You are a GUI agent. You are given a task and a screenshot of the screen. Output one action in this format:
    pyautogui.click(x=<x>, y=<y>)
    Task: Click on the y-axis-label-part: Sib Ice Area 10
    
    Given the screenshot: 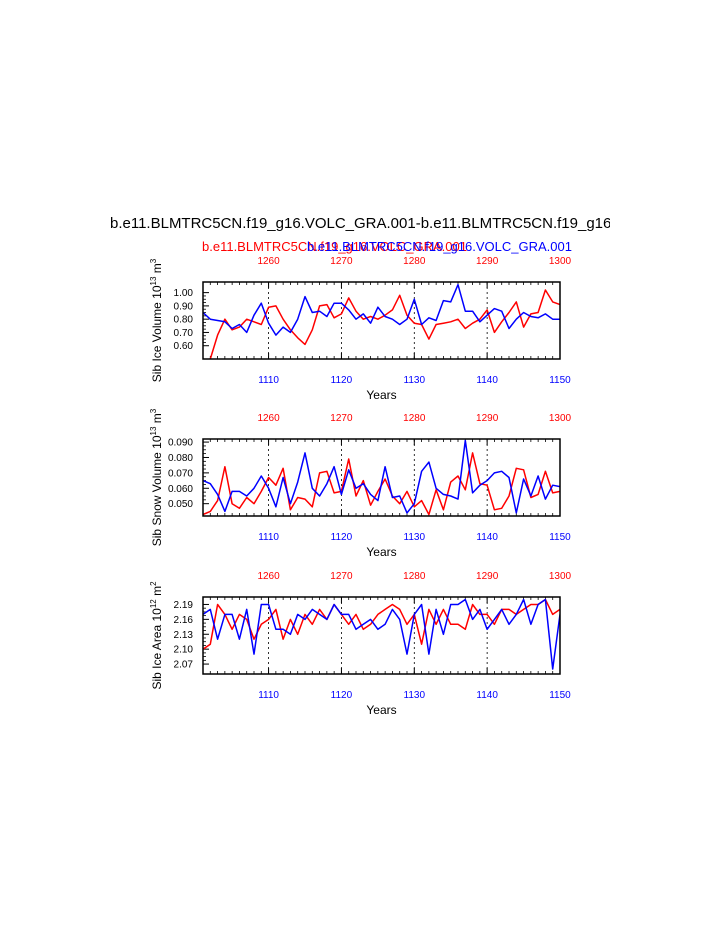 What is the action you would take?
    pyautogui.click(x=157, y=649)
    